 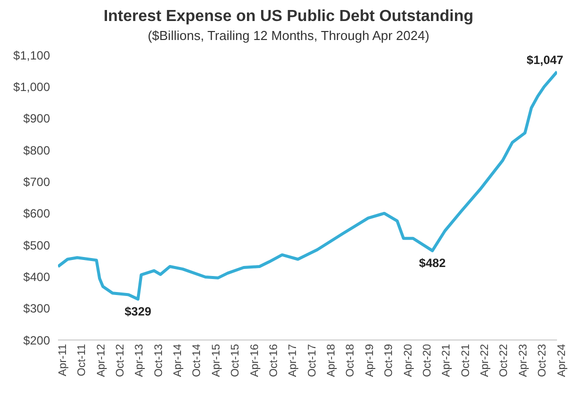 I want to click on y-tick-label: $200, so click(x=36, y=340).